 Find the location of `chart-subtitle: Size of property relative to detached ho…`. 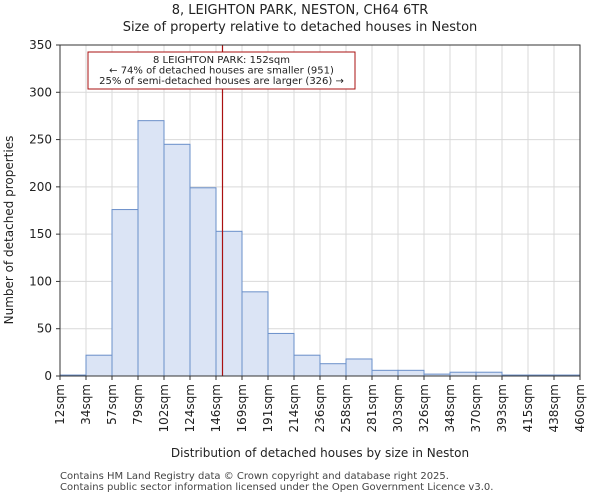

chart-subtitle: Size of property relative to detached ho… is located at coordinates (300, 27).